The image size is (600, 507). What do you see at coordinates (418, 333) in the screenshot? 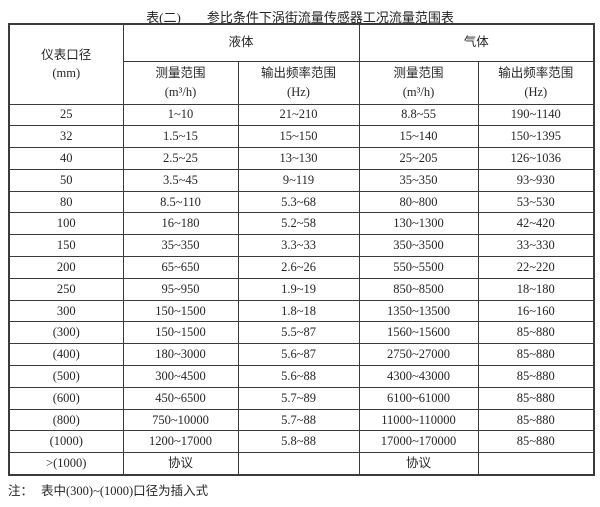
I see `value-cell: 1560~15600` at bounding box center [418, 333].